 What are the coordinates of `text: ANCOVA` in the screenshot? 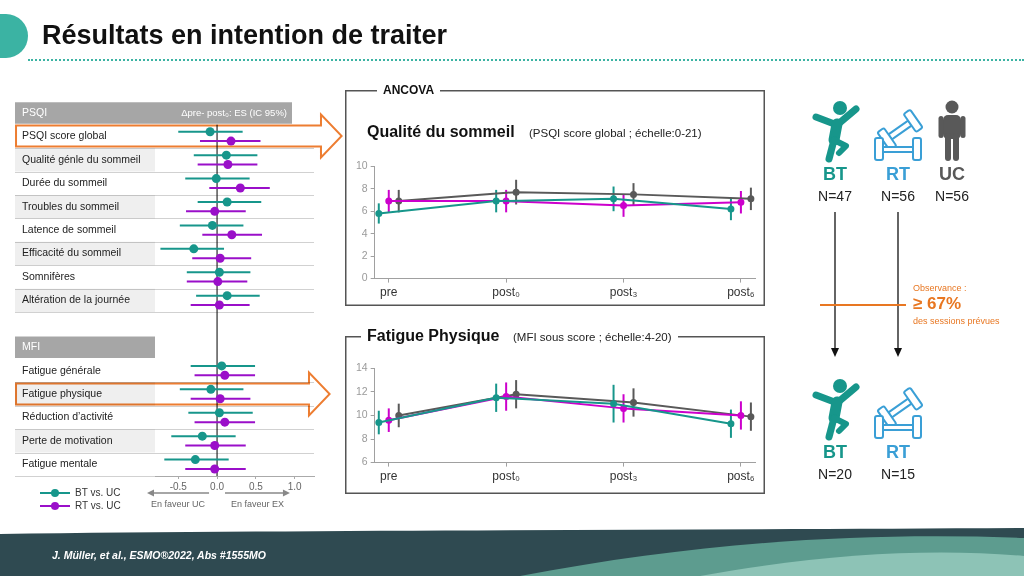 It's located at (409, 90).